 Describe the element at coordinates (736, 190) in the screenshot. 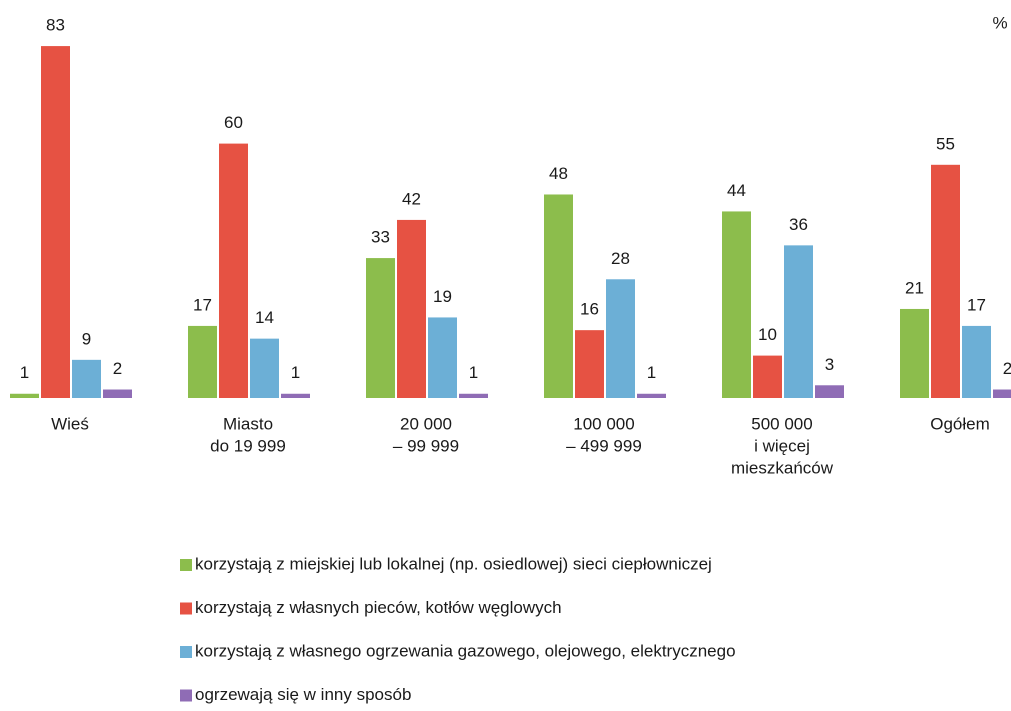

I see `value-label: 44` at that location.